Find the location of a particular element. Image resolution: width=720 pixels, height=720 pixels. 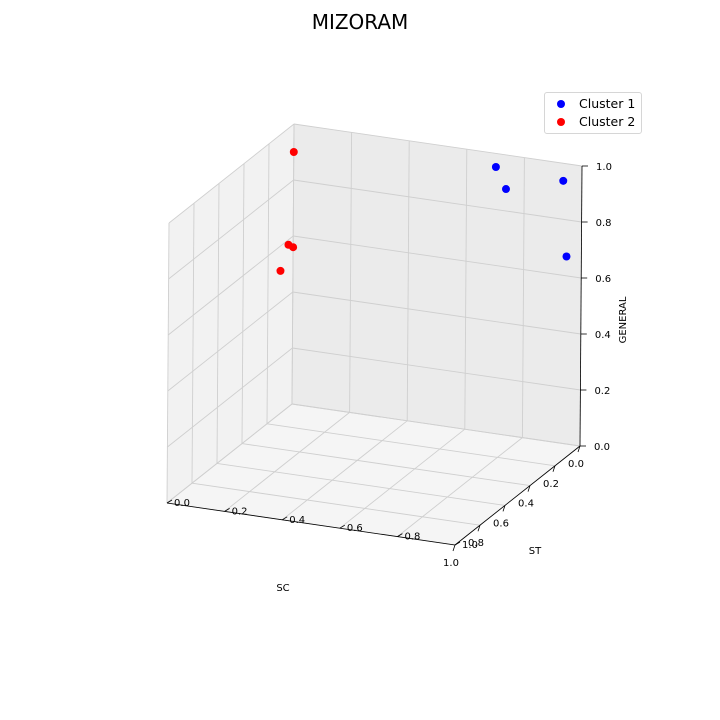

legend-item-cluster-2: Cluster 2 is located at coordinates (596, 122).